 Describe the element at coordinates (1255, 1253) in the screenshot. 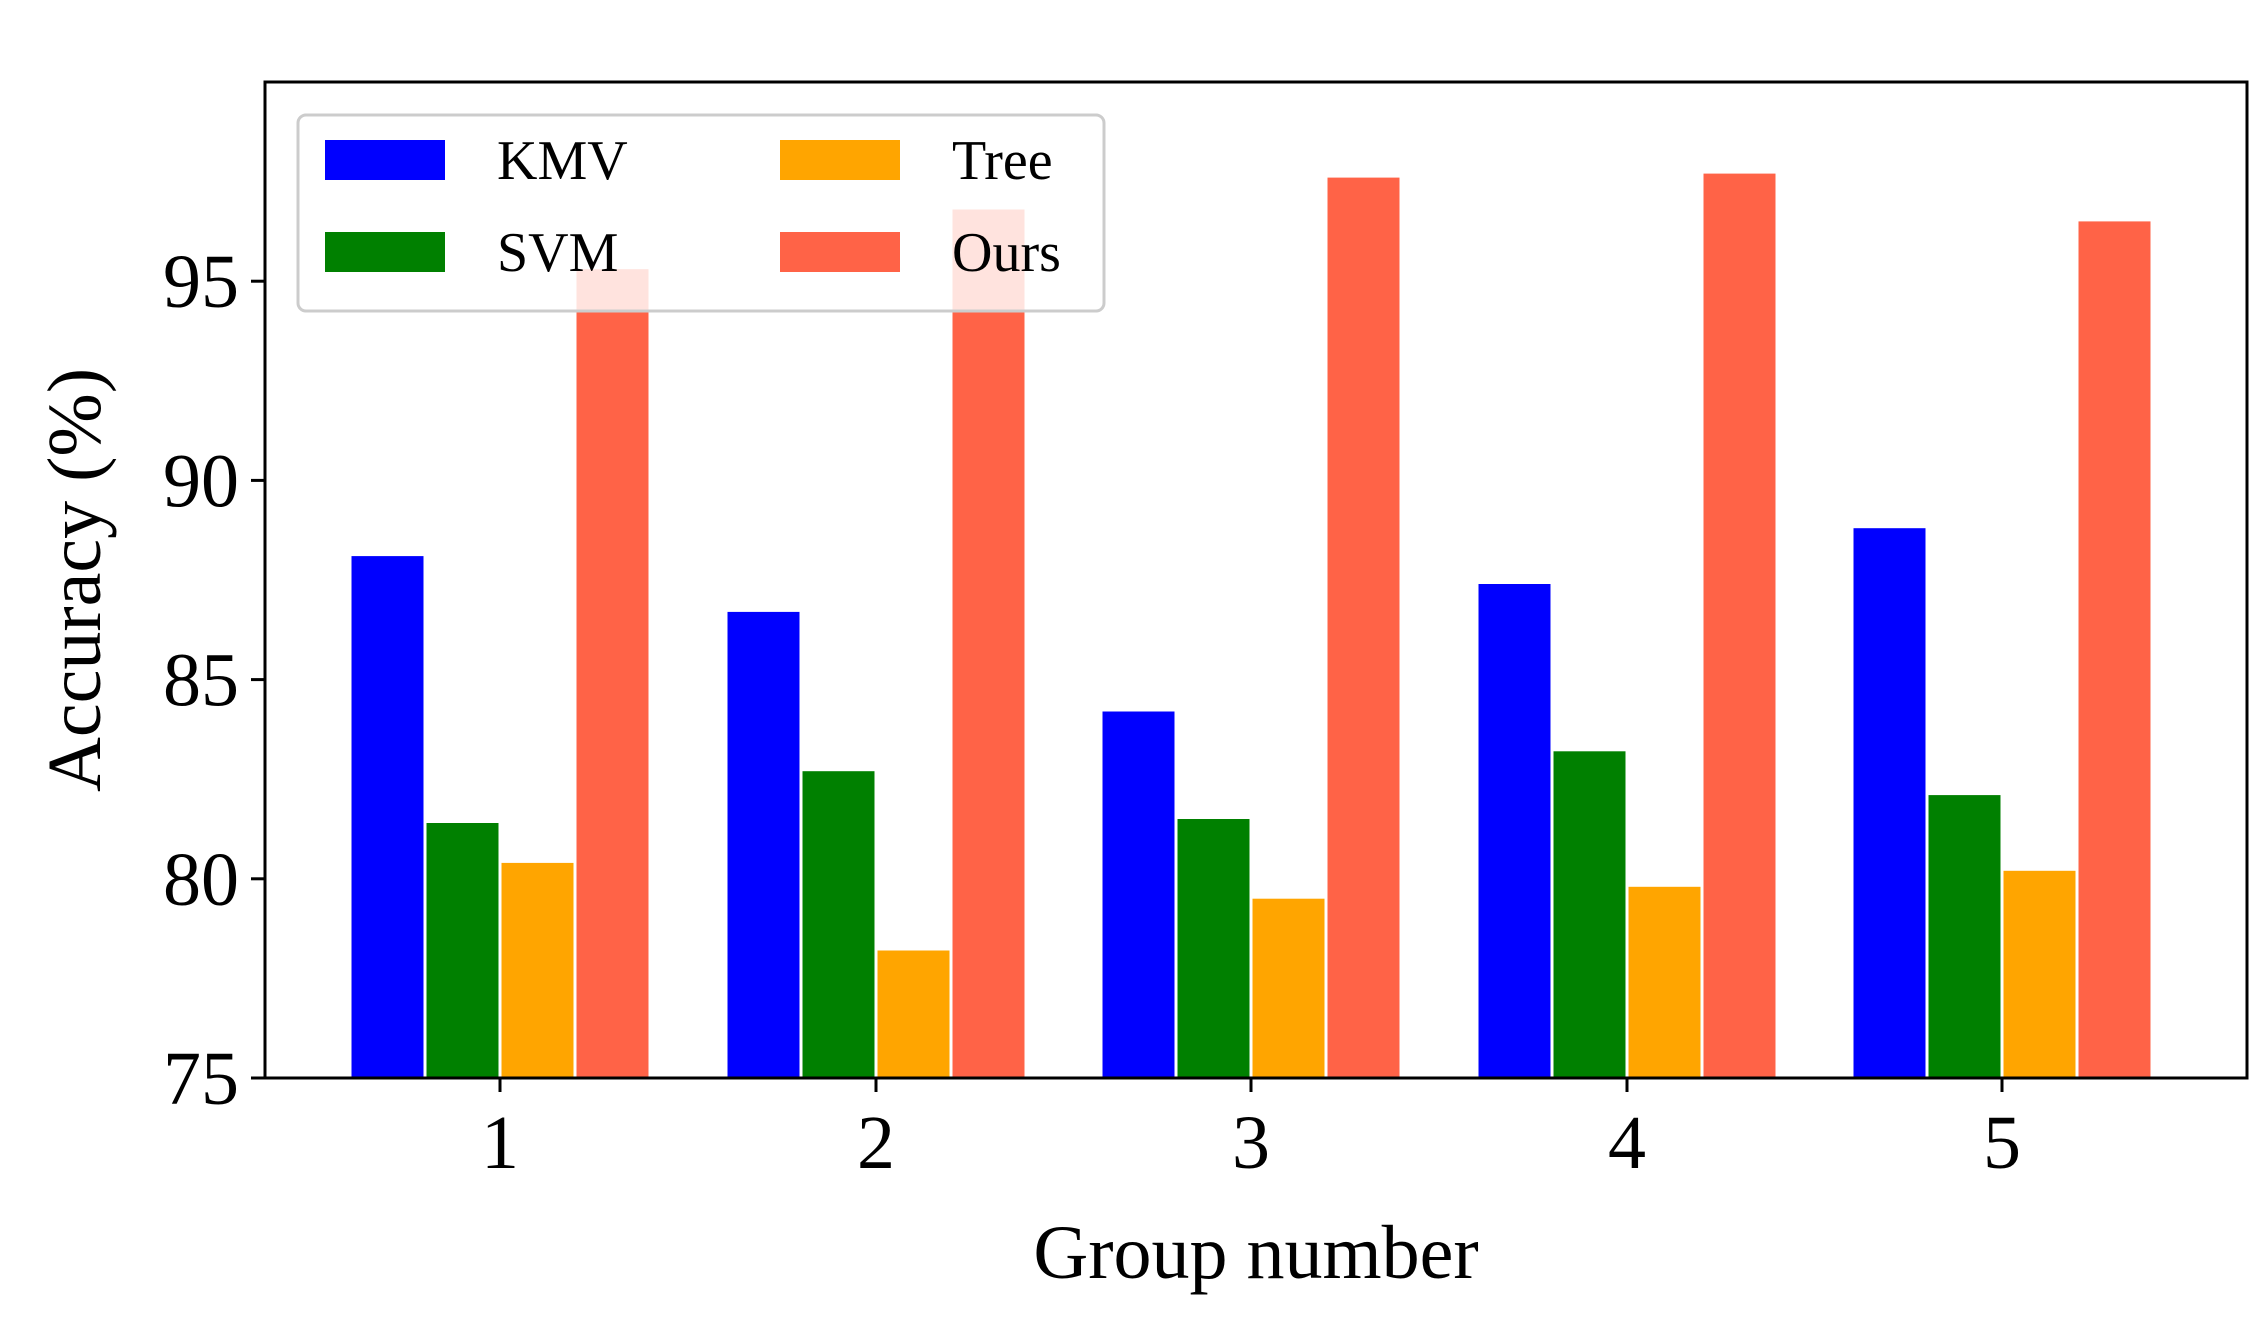

I see `x-axis-label: Group number` at that location.